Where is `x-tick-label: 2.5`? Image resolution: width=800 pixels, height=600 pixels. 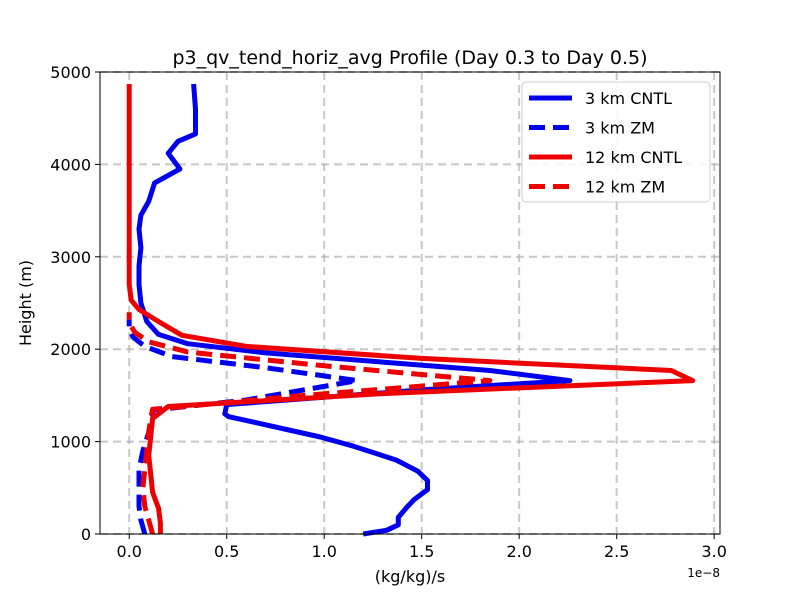
x-tick-label: 2.5 is located at coordinates (616, 551).